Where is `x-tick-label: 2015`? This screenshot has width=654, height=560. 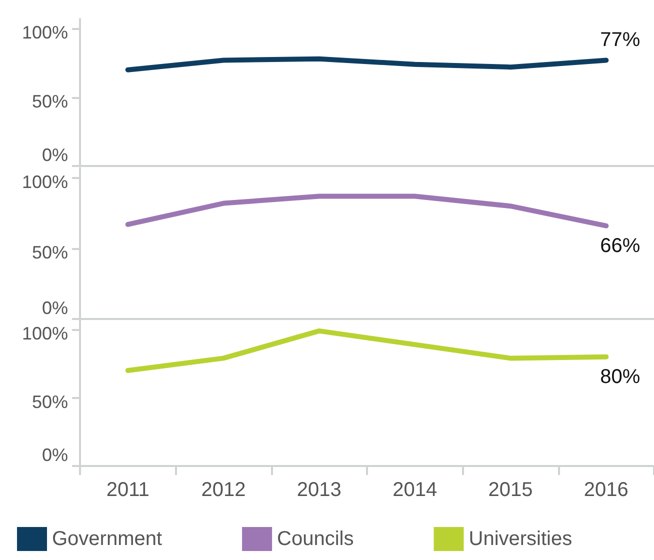 x-tick-label: 2015 is located at coordinates (510, 490).